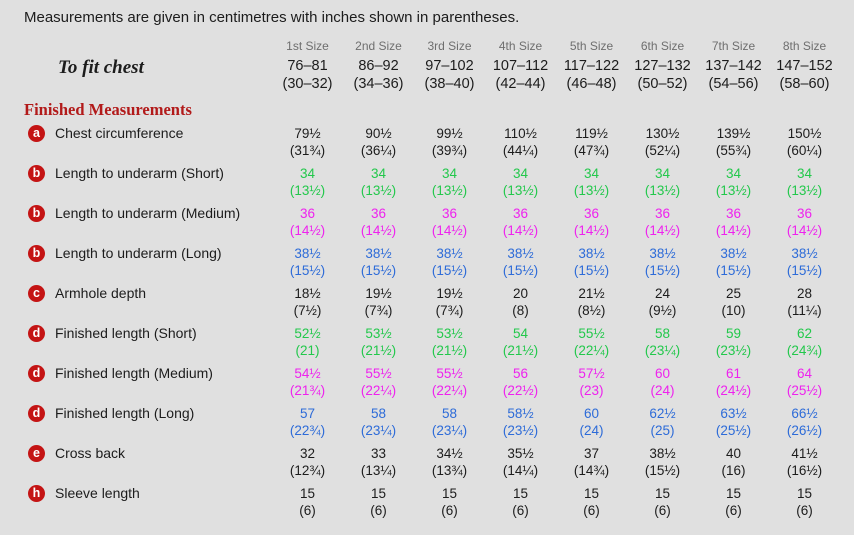 The width and height of the screenshot is (854, 535). What do you see at coordinates (307, 333) in the screenshot?
I see `cm-value: 52½` at bounding box center [307, 333].